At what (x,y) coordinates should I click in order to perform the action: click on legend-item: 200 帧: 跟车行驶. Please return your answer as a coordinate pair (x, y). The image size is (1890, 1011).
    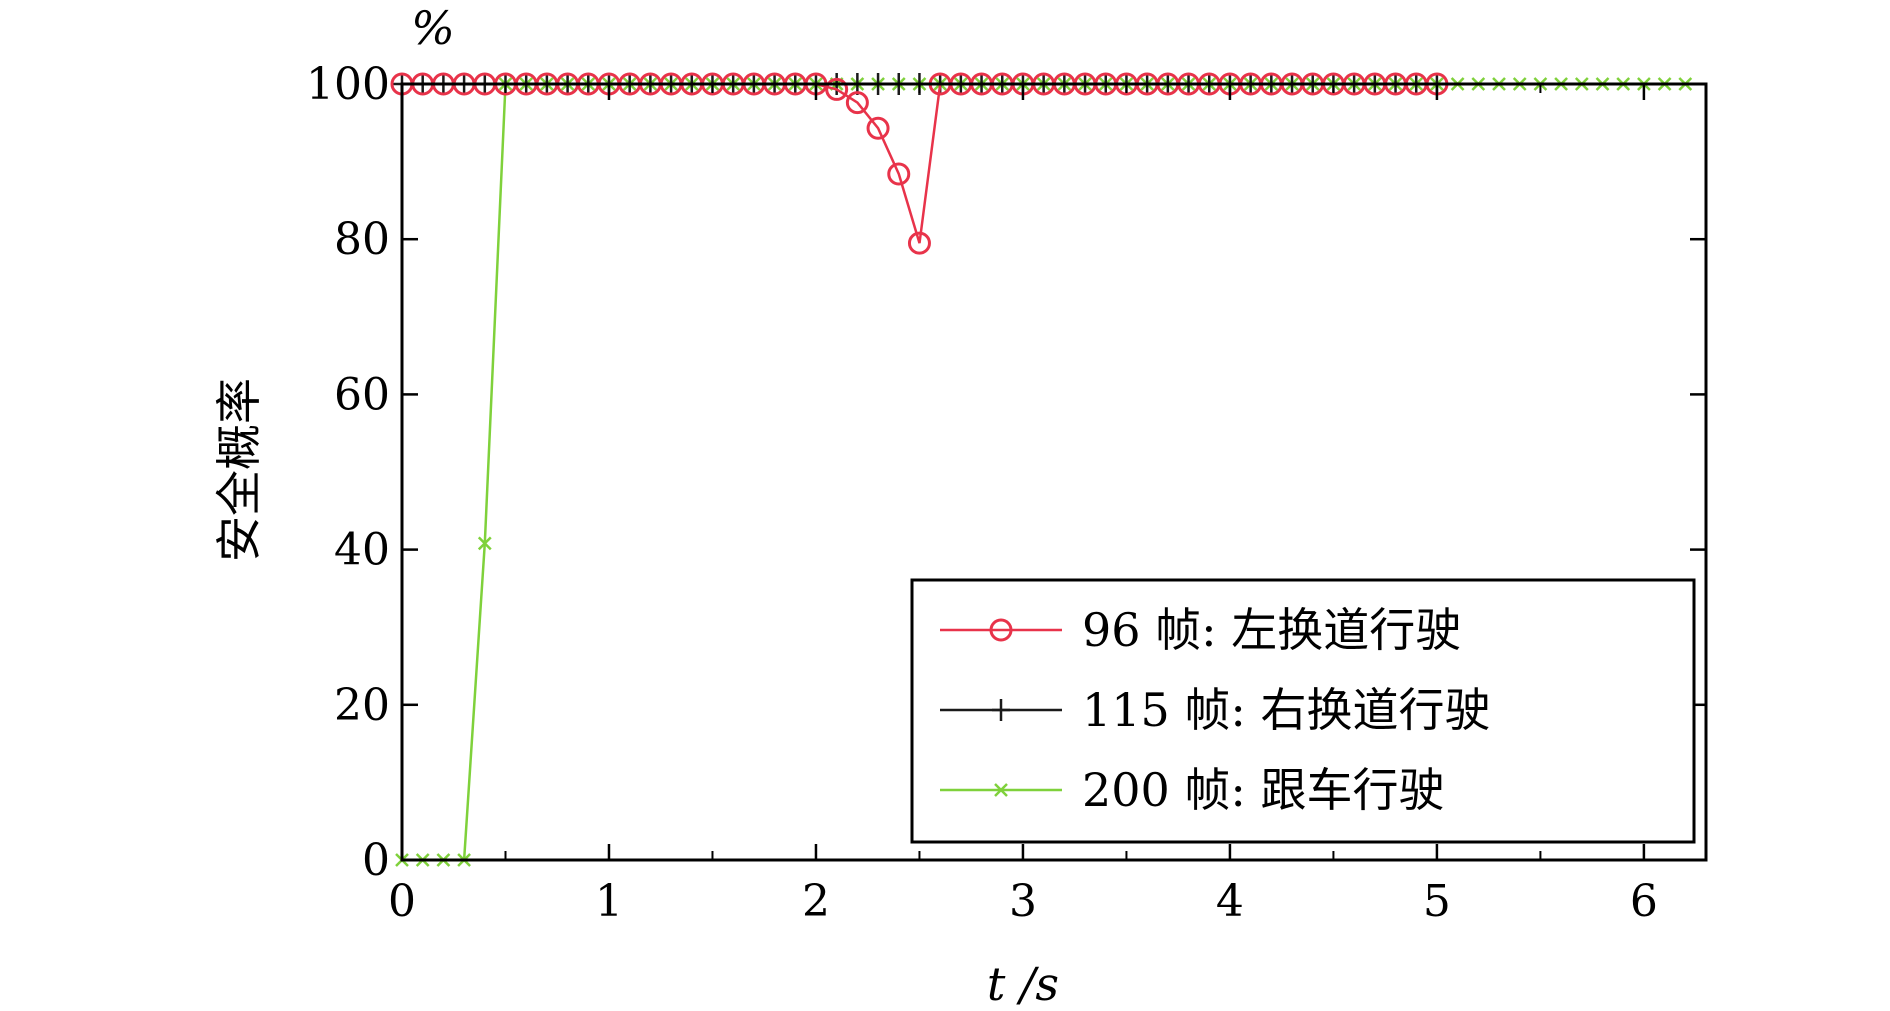
    Looking at the image, I should click on (1192, 790).